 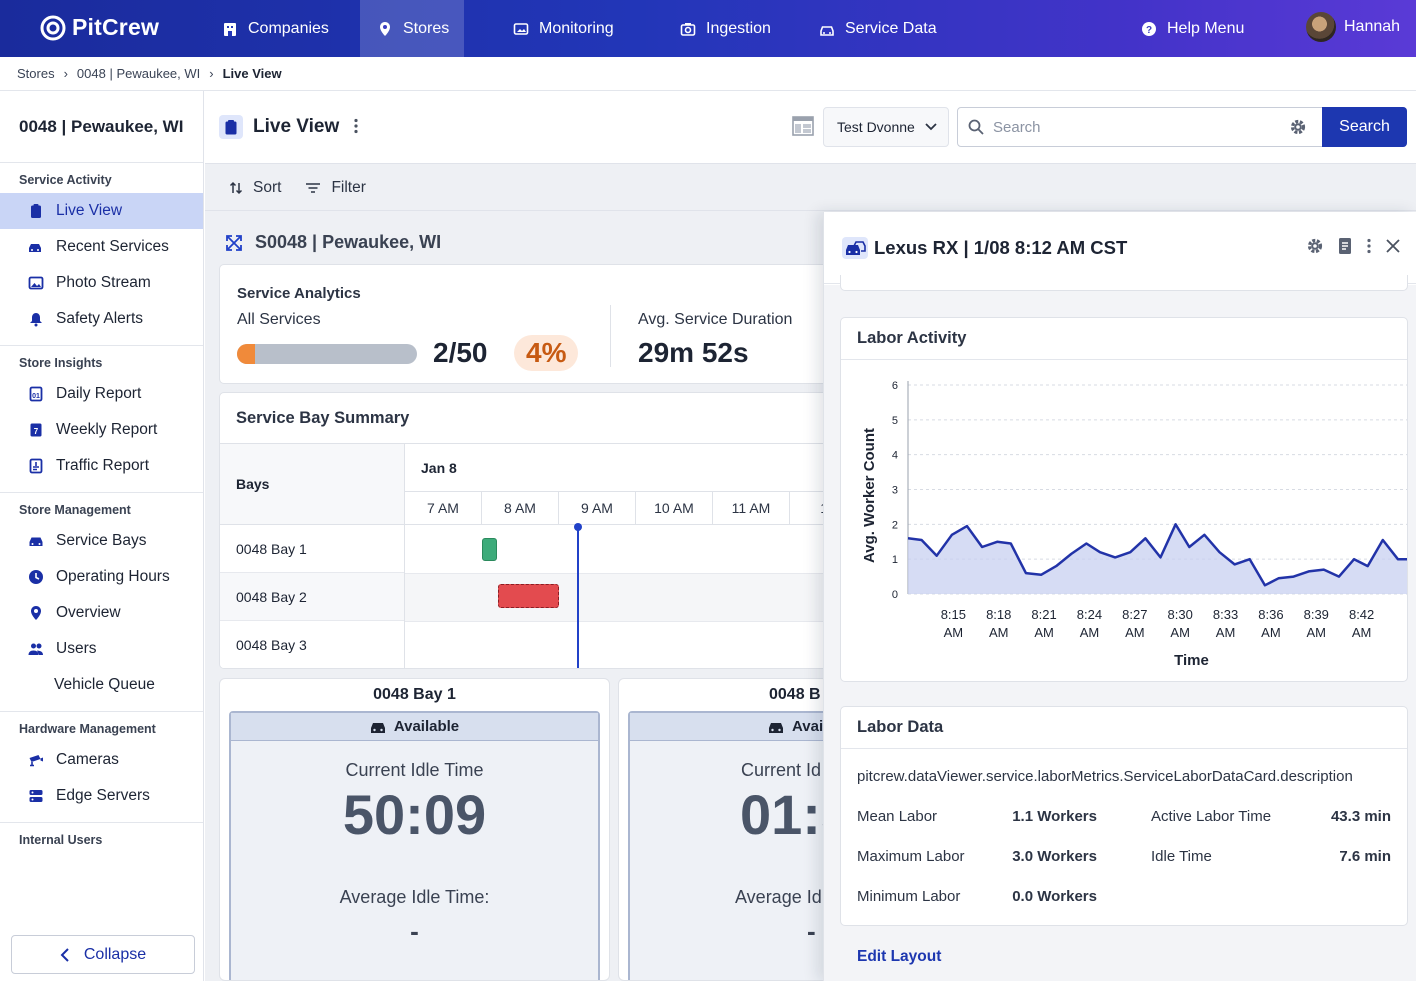 What do you see at coordinates (899, 956) in the screenshot?
I see `edit-layout-link: Edit Layout` at bounding box center [899, 956].